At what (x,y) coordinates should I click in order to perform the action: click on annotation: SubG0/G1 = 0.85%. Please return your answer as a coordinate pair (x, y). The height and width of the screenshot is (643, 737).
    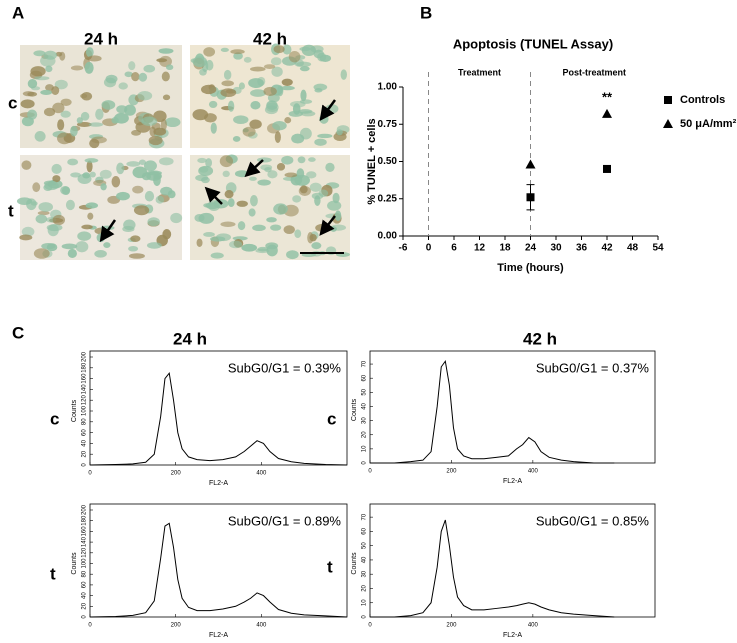
    Looking at the image, I should click on (593, 520).